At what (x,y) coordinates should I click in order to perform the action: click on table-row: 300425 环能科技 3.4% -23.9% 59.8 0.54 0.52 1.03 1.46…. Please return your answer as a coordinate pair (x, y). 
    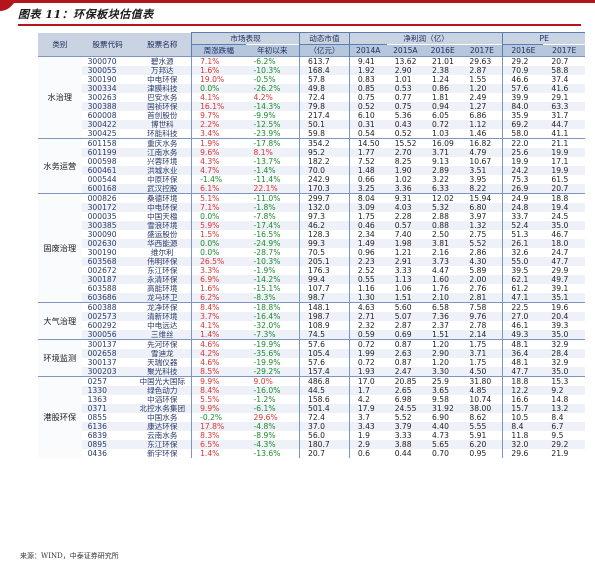
    Looking at the image, I should click on (311, 134).